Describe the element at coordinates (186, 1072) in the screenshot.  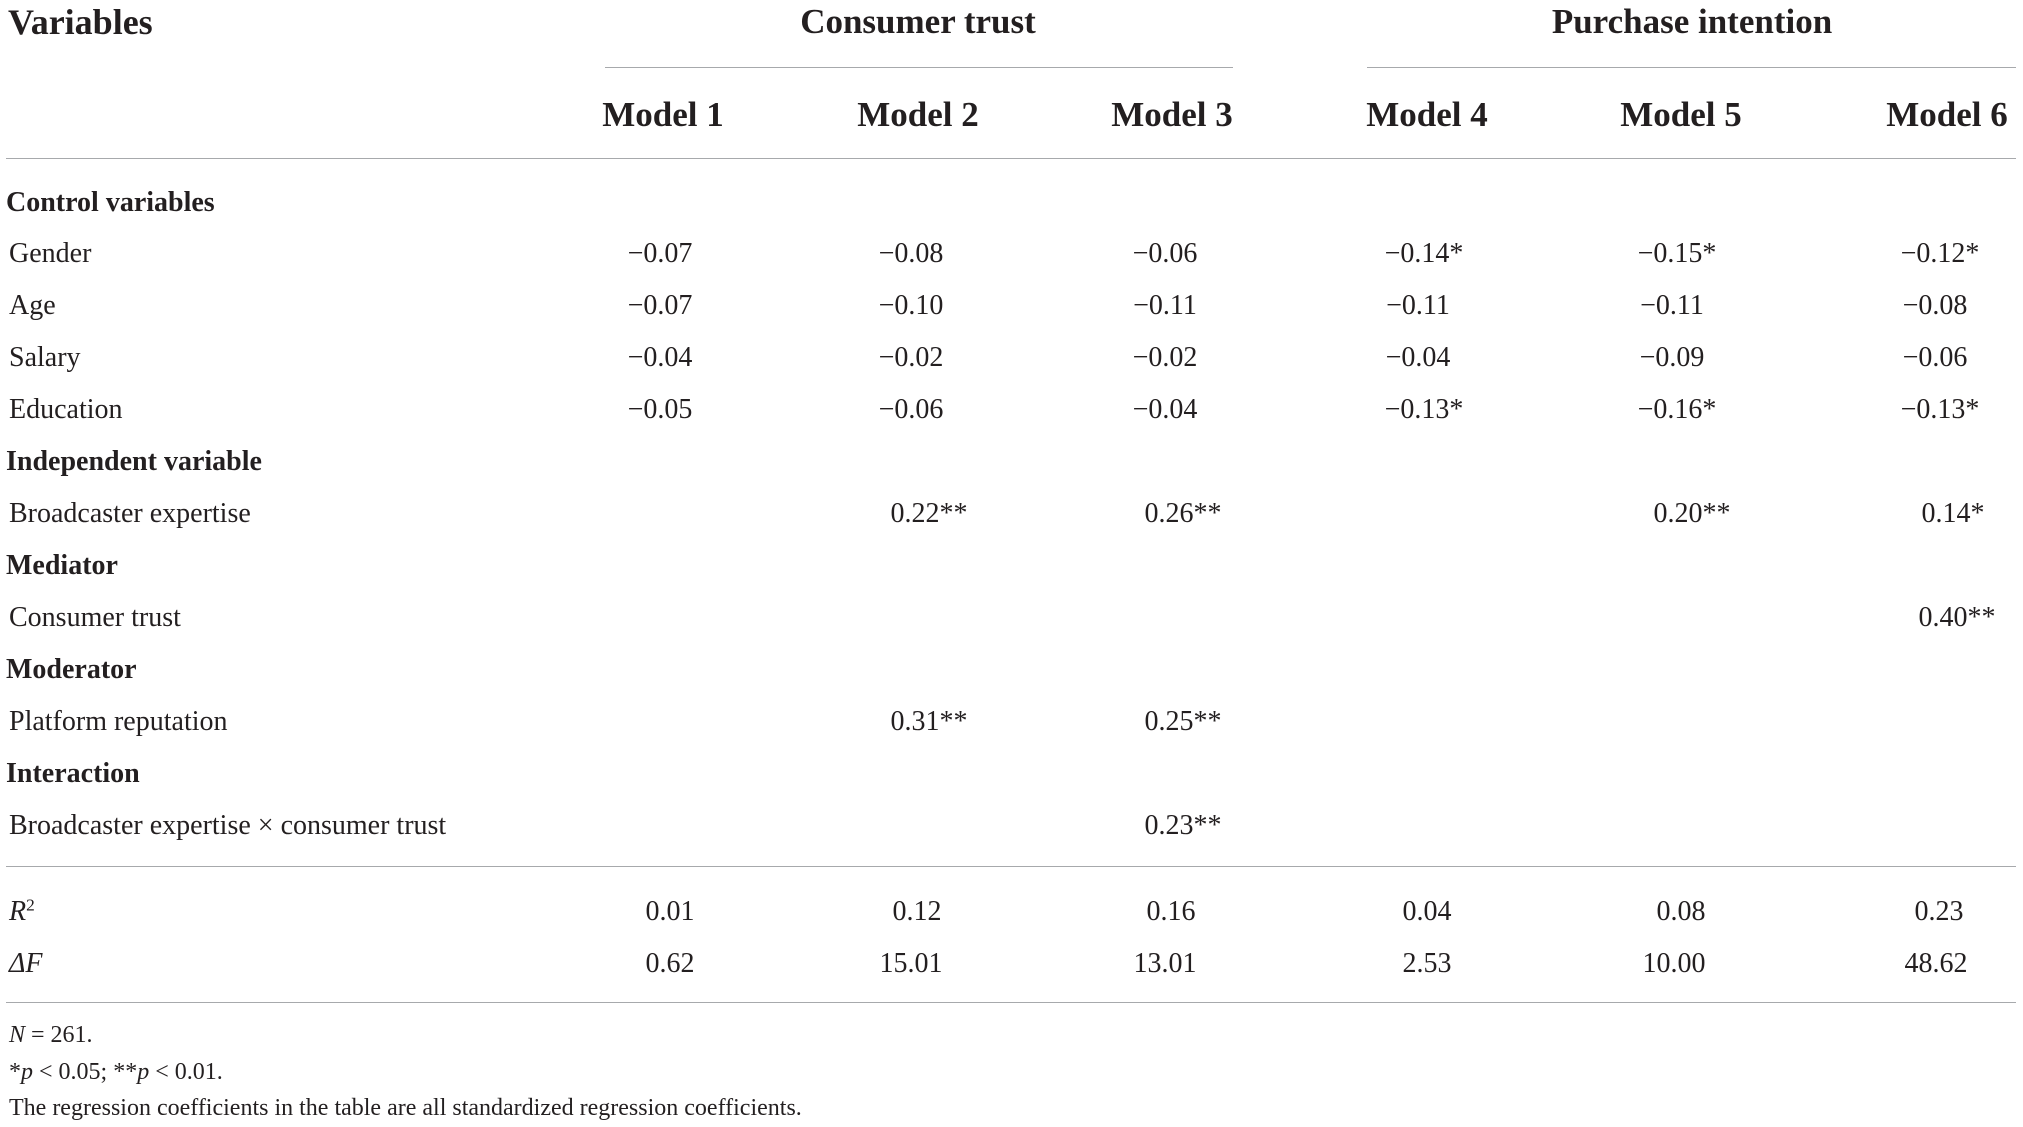
I see `note-p-threshold-2: < 0.01.` at that location.